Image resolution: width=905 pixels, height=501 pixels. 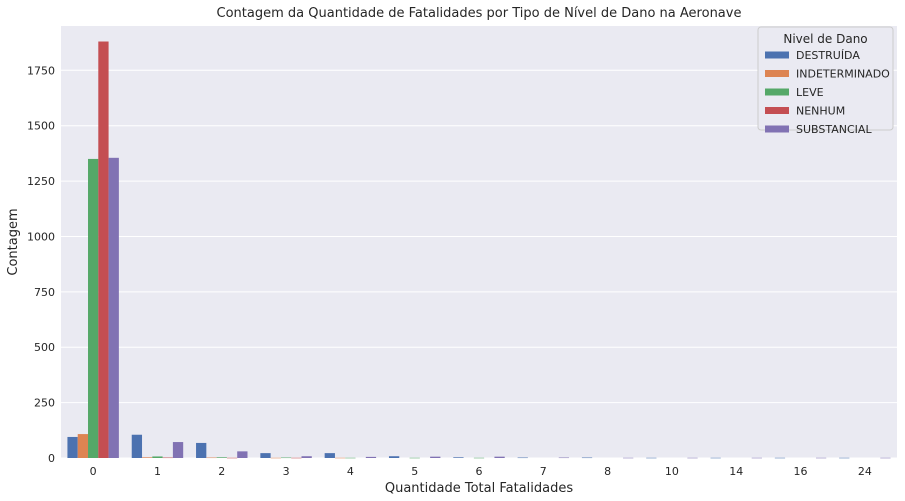 I want to click on bar-destruída-14, so click(x=715, y=458).